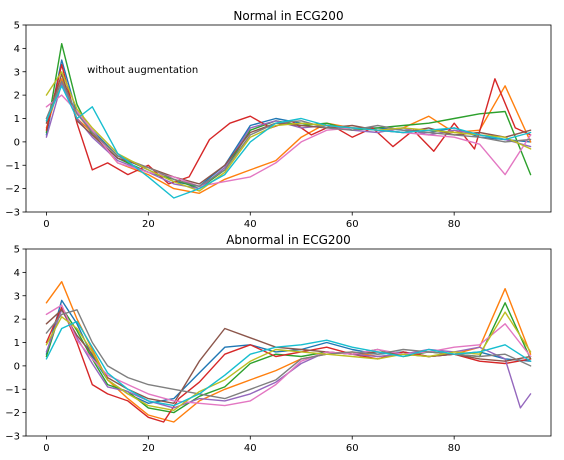 The width and height of the screenshot is (564, 460). What do you see at coordinates (288, 240) in the screenshot?
I see `chart-title: Abnormal in ECG200` at bounding box center [288, 240].